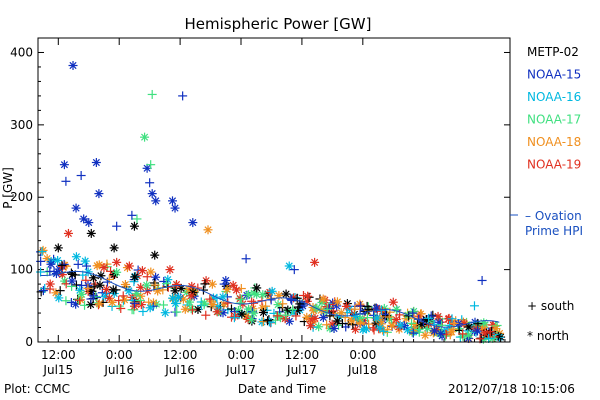  I want to click on model-curve, so click(270, 299).